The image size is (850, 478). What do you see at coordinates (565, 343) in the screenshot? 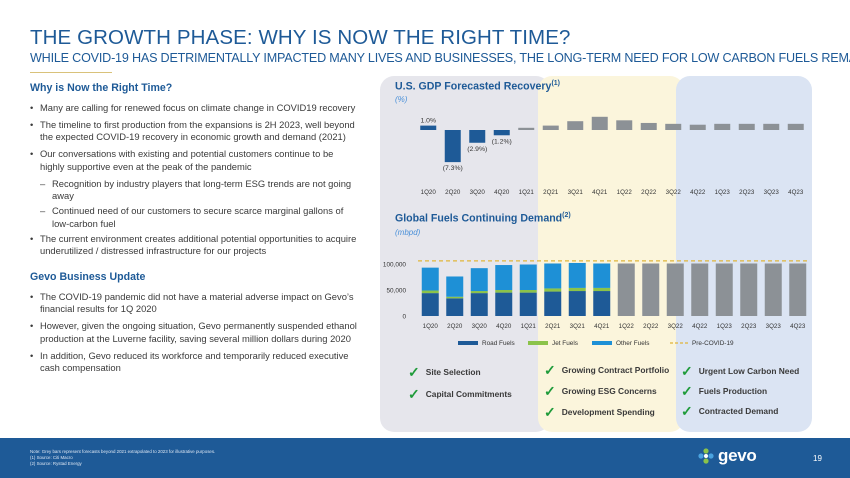
I see `legend-jet-fuels: Jet Fuels` at bounding box center [565, 343].